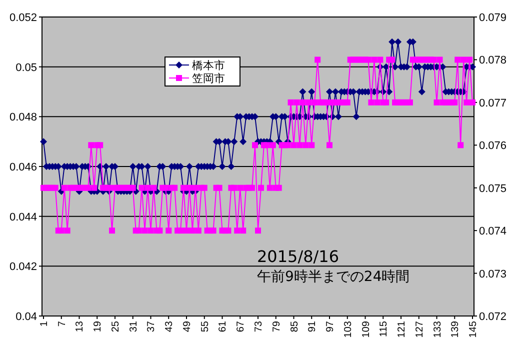 Image resolution: width=511 pixels, height=348 pixels. Describe the element at coordinates (80, 326) in the screenshot. I see `x-tick-label: 13` at that location.